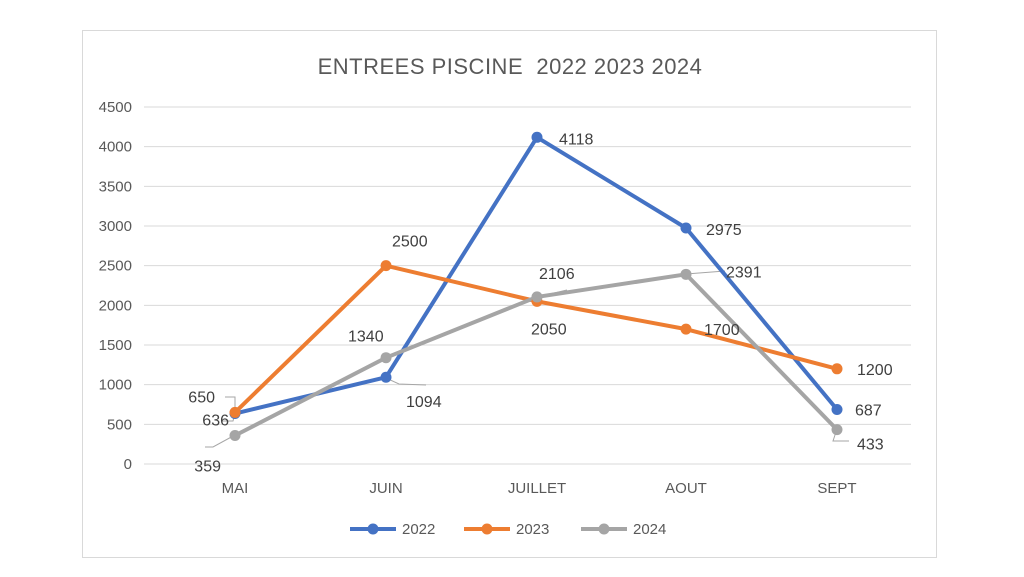 The height and width of the screenshot is (577, 1024). What do you see at coordinates (115, 385) in the screenshot?
I see `y-tick-label-1000: 1000` at bounding box center [115, 385].